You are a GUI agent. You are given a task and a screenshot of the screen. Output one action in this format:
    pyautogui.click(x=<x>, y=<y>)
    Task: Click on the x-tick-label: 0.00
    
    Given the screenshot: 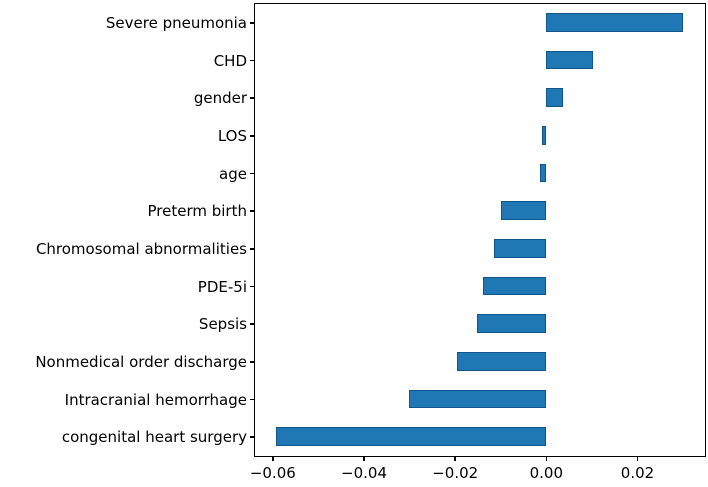 What is the action you would take?
    pyautogui.click(x=546, y=473)
    